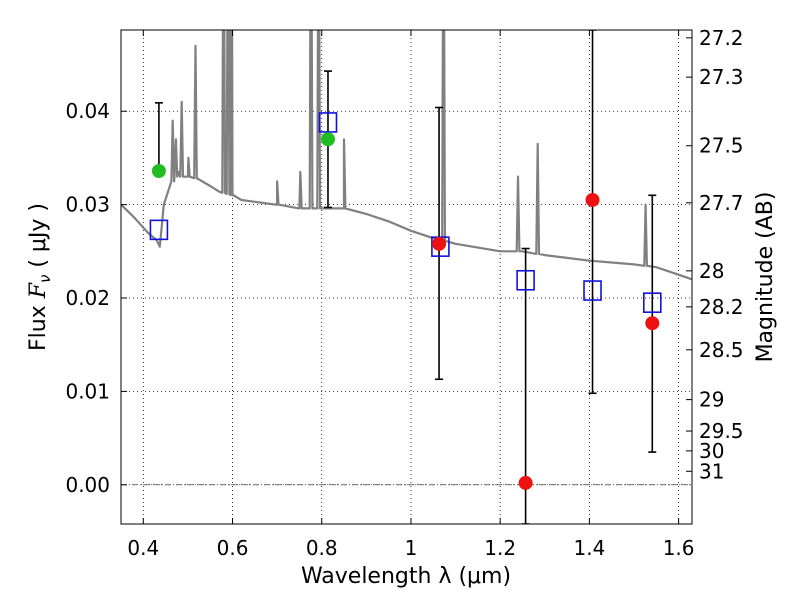 Image resolution: width=800 pixels, height=600 pixels. Describe the element at coordinates (721, 38) in the screenshot. I see `y2-tick-label: 27.2` at that location.